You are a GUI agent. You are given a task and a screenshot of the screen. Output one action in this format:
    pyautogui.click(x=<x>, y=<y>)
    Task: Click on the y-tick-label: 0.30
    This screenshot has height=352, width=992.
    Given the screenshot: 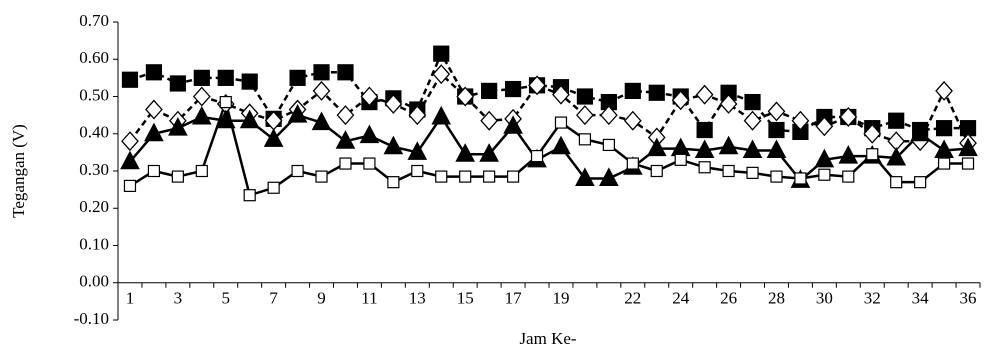 What is the action you would take?
    pyautogui.click(x=94, y=169)
    